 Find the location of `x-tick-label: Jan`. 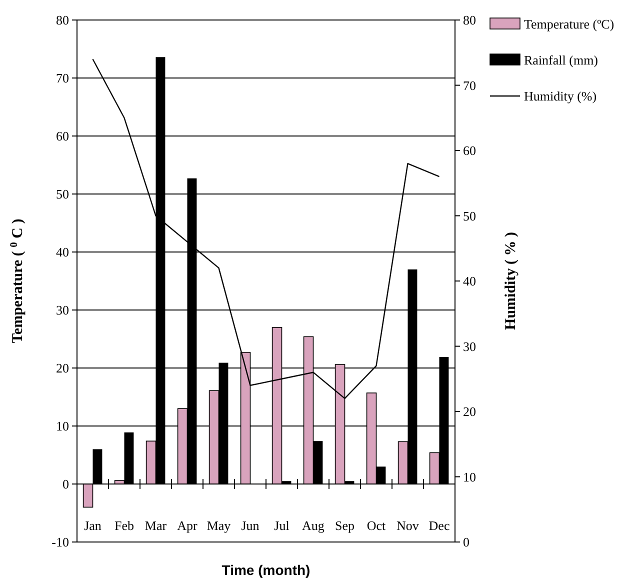

x-tick-label: Jan is located at coordinates (93, 525).